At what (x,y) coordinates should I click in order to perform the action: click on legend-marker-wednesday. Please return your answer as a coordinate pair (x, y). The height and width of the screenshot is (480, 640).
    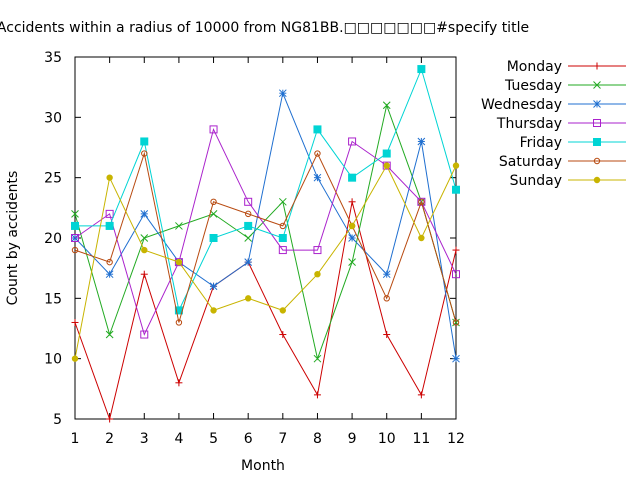
    Looking at the image, I should click on (597, 104).